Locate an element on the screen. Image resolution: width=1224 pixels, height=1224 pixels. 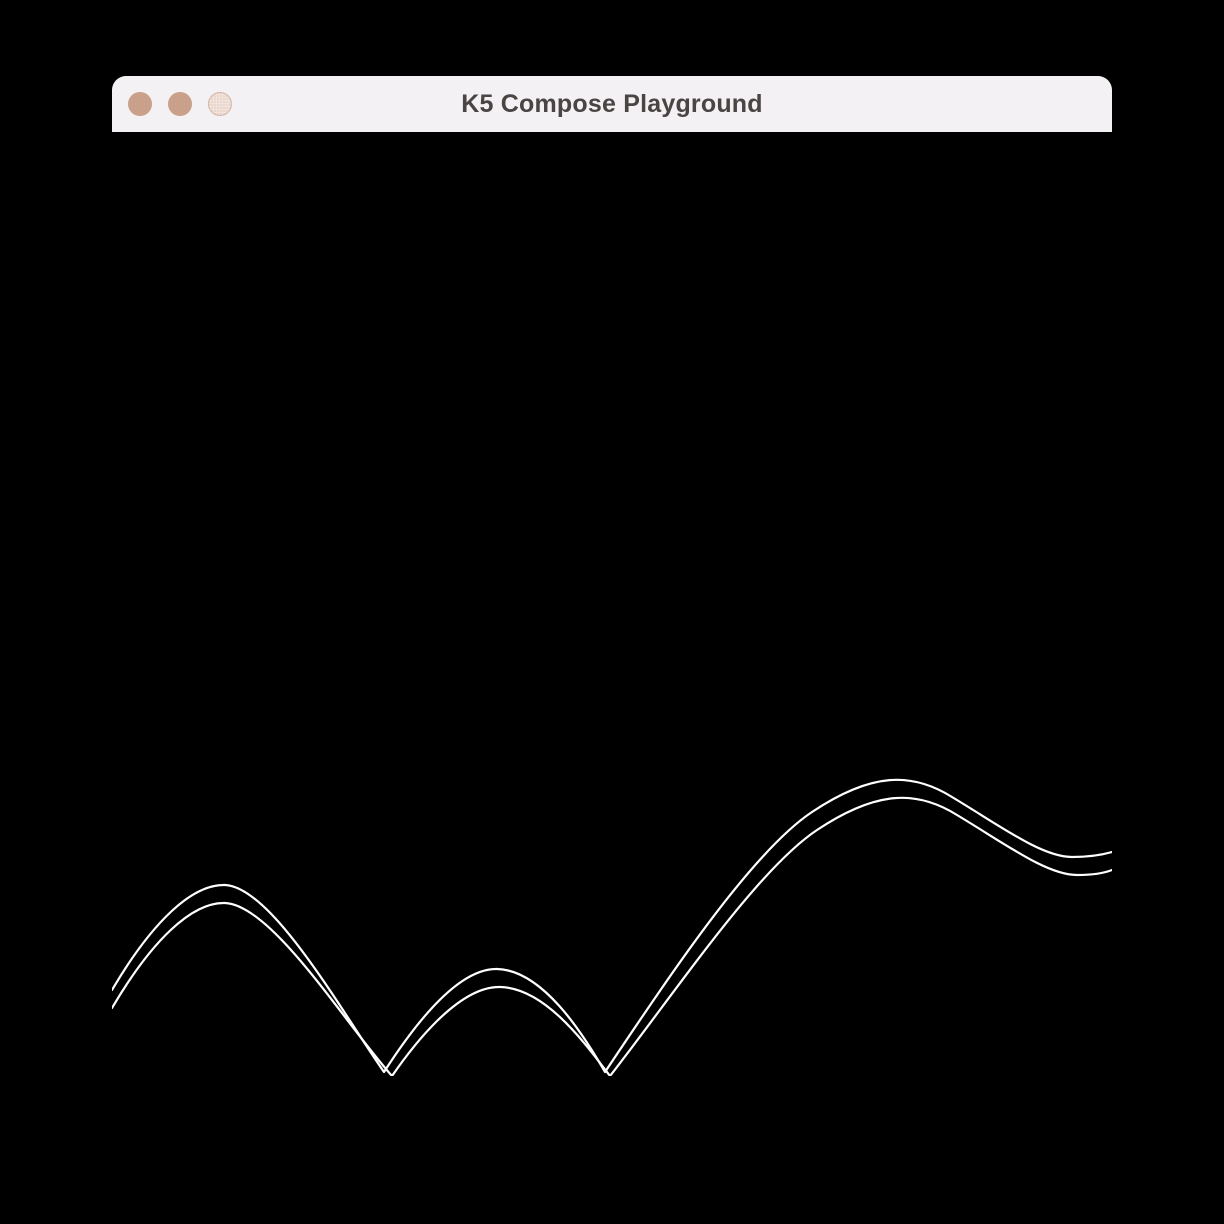
zoom-dot-icon is located at coordinates (220, 104).